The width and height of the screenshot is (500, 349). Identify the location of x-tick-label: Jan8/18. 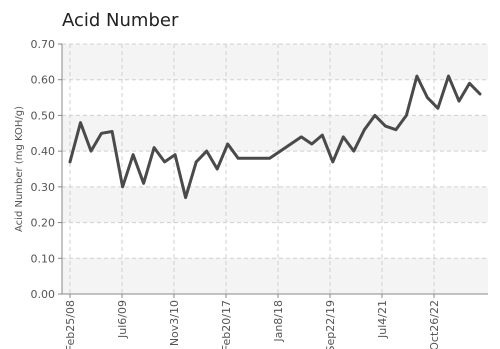
(278, 321).